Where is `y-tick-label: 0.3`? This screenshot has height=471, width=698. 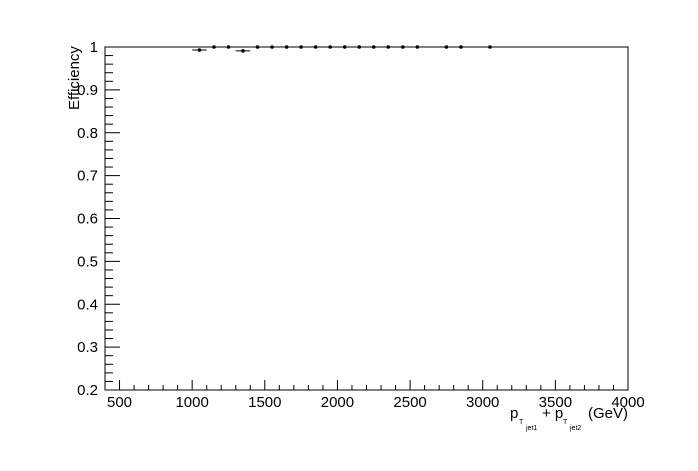
y-tick-label: 0.3 is located at coordinates (87, 347).